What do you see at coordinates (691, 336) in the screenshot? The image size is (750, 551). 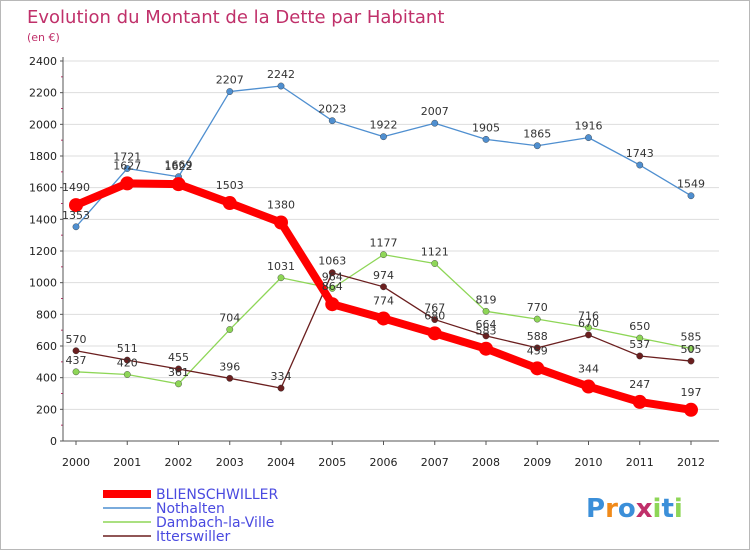 I see `data-label-dambach-la-ville: 585` at bounding box center [691, 336].